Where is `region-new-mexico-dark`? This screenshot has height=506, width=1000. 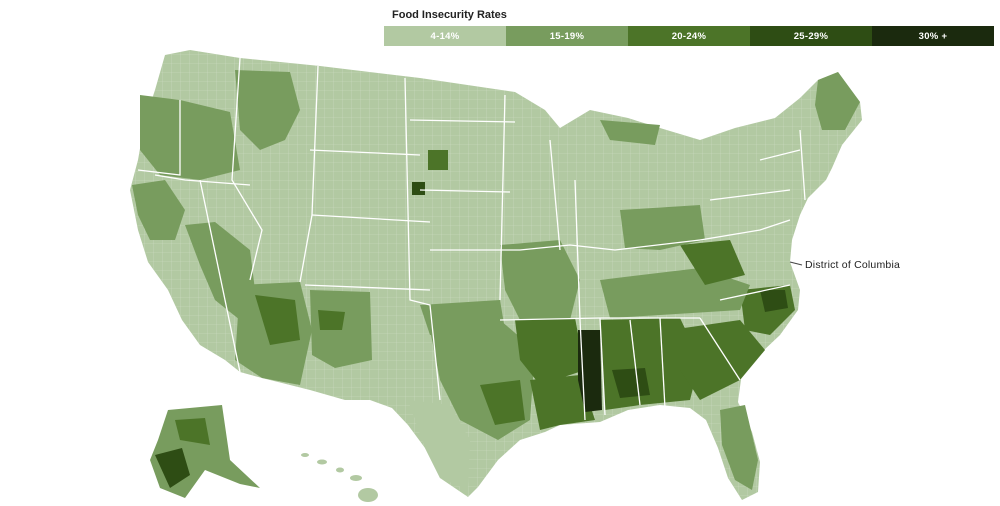 region-new-mexico-dark is located at coordinates (331, 320).